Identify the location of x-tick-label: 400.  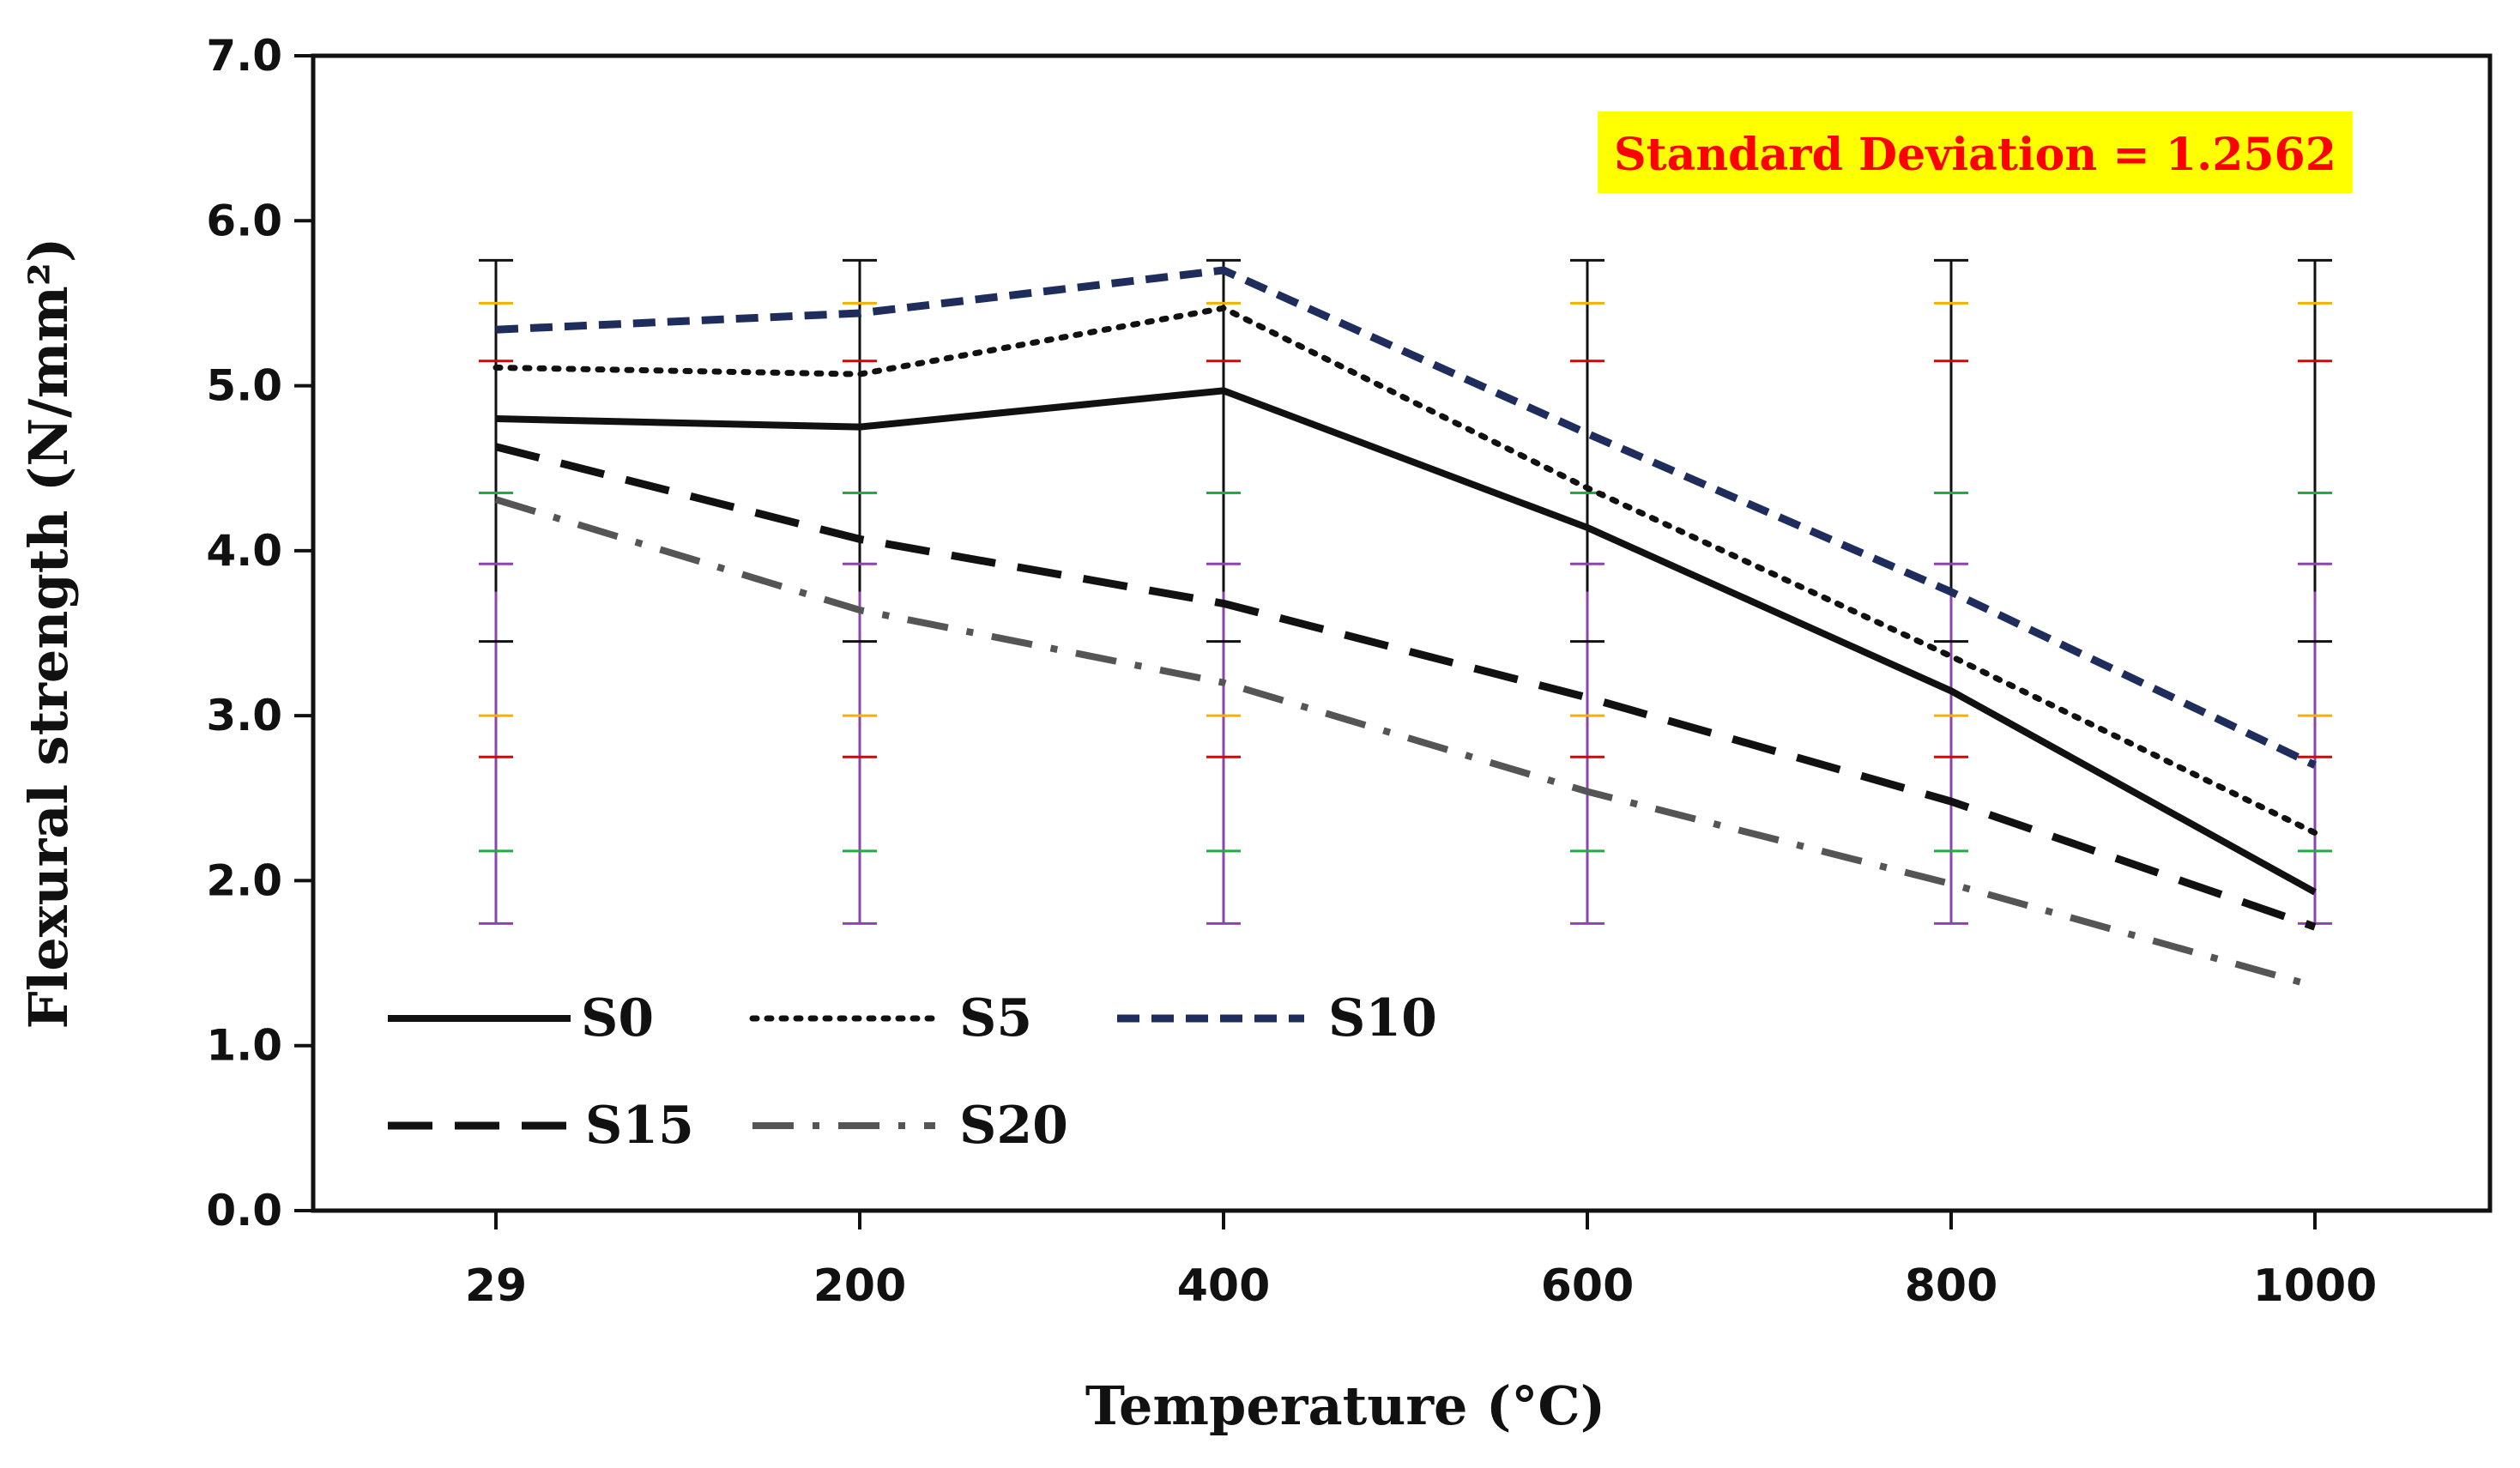
(1224, 1286).